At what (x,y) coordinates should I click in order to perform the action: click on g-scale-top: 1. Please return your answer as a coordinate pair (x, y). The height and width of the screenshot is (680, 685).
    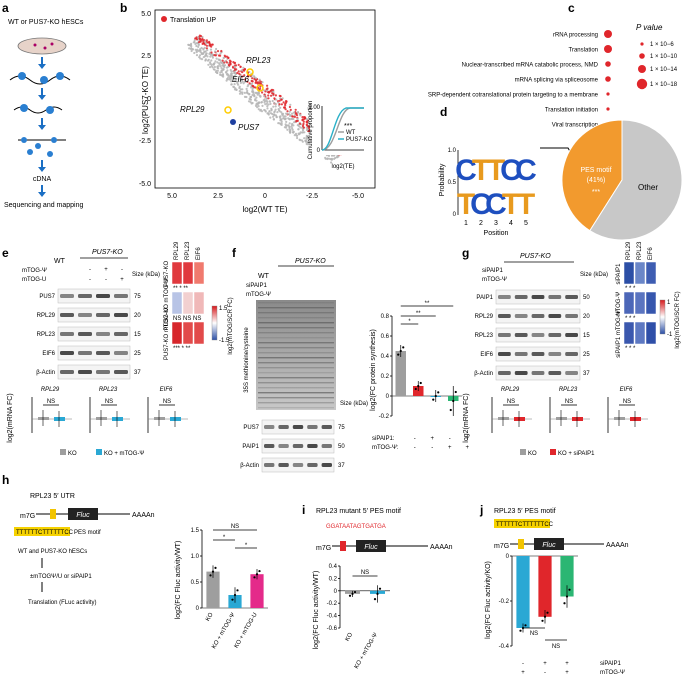
    Looking at the image, I should click on (669, 303).